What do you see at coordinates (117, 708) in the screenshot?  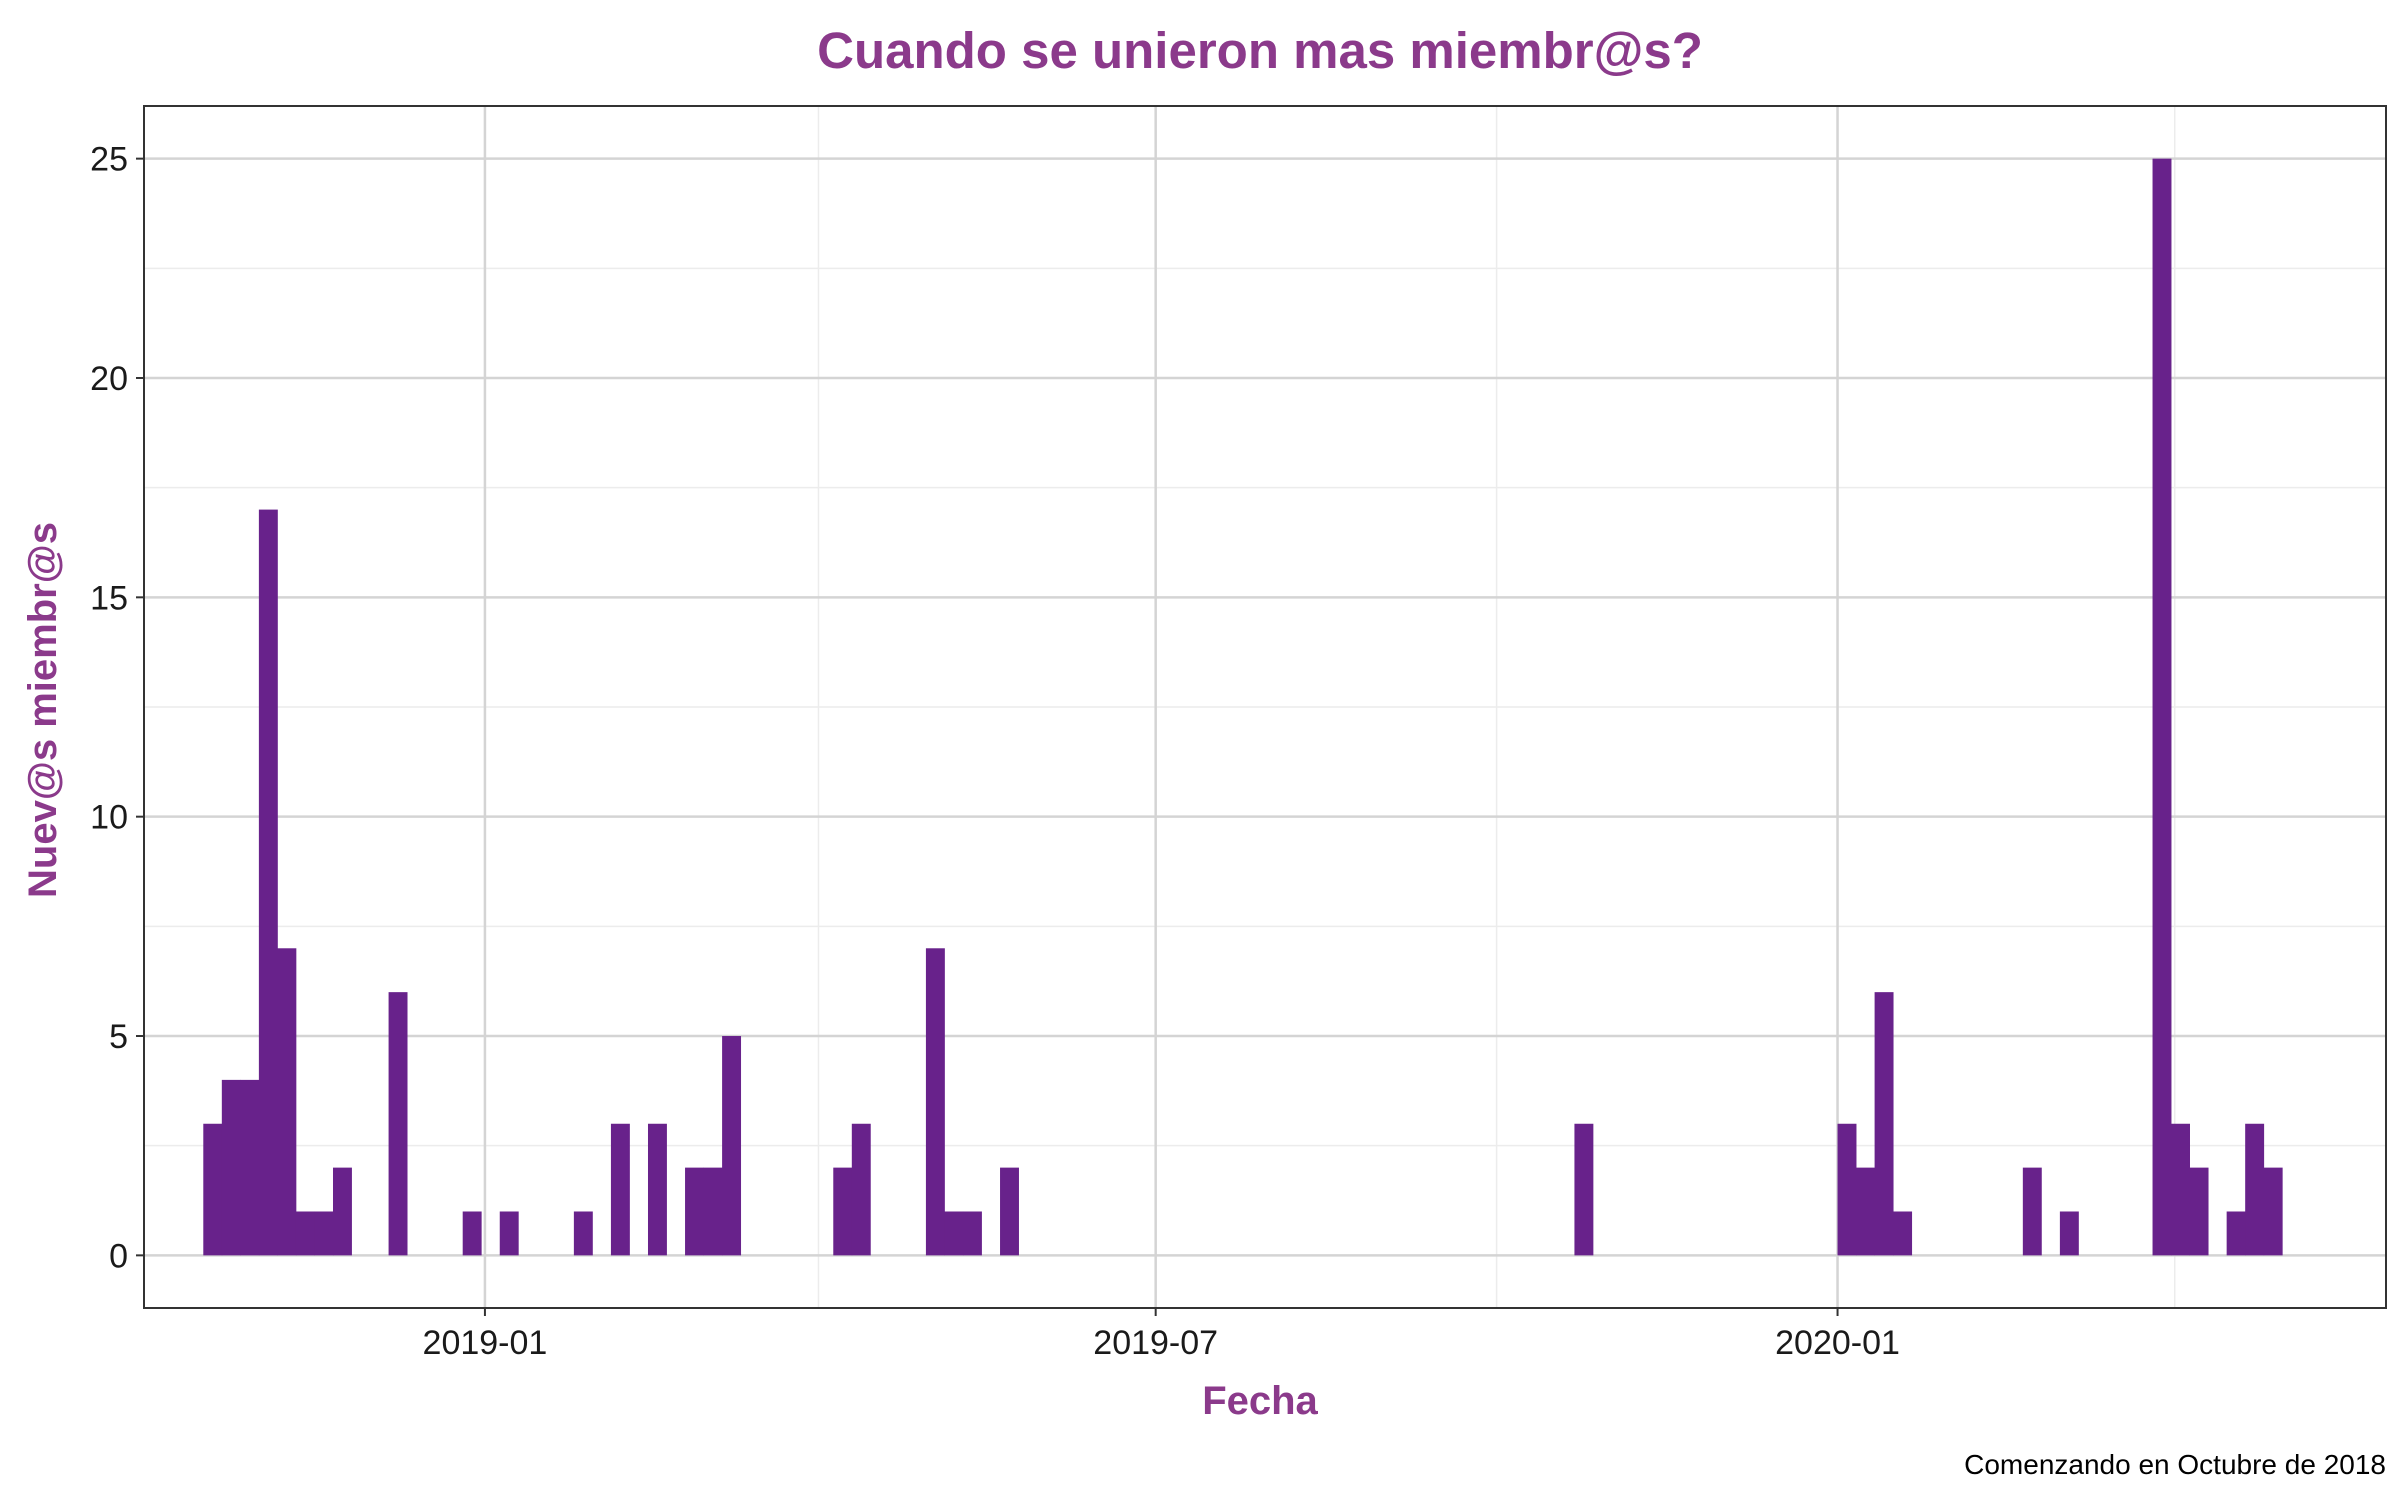 I see `y-axis: 0 5 10 15 20 25` at bounding box center [117, 708].